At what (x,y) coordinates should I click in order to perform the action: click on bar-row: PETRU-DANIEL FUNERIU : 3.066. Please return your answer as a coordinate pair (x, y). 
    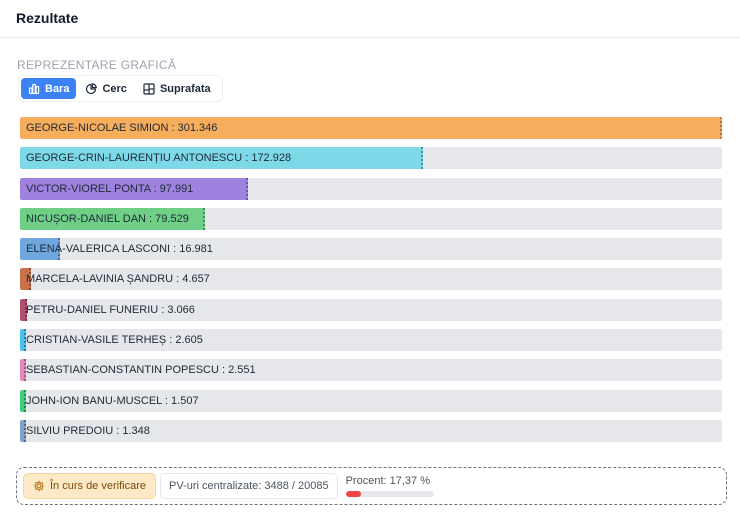
    Looking at the image, I should click on (371, 309).